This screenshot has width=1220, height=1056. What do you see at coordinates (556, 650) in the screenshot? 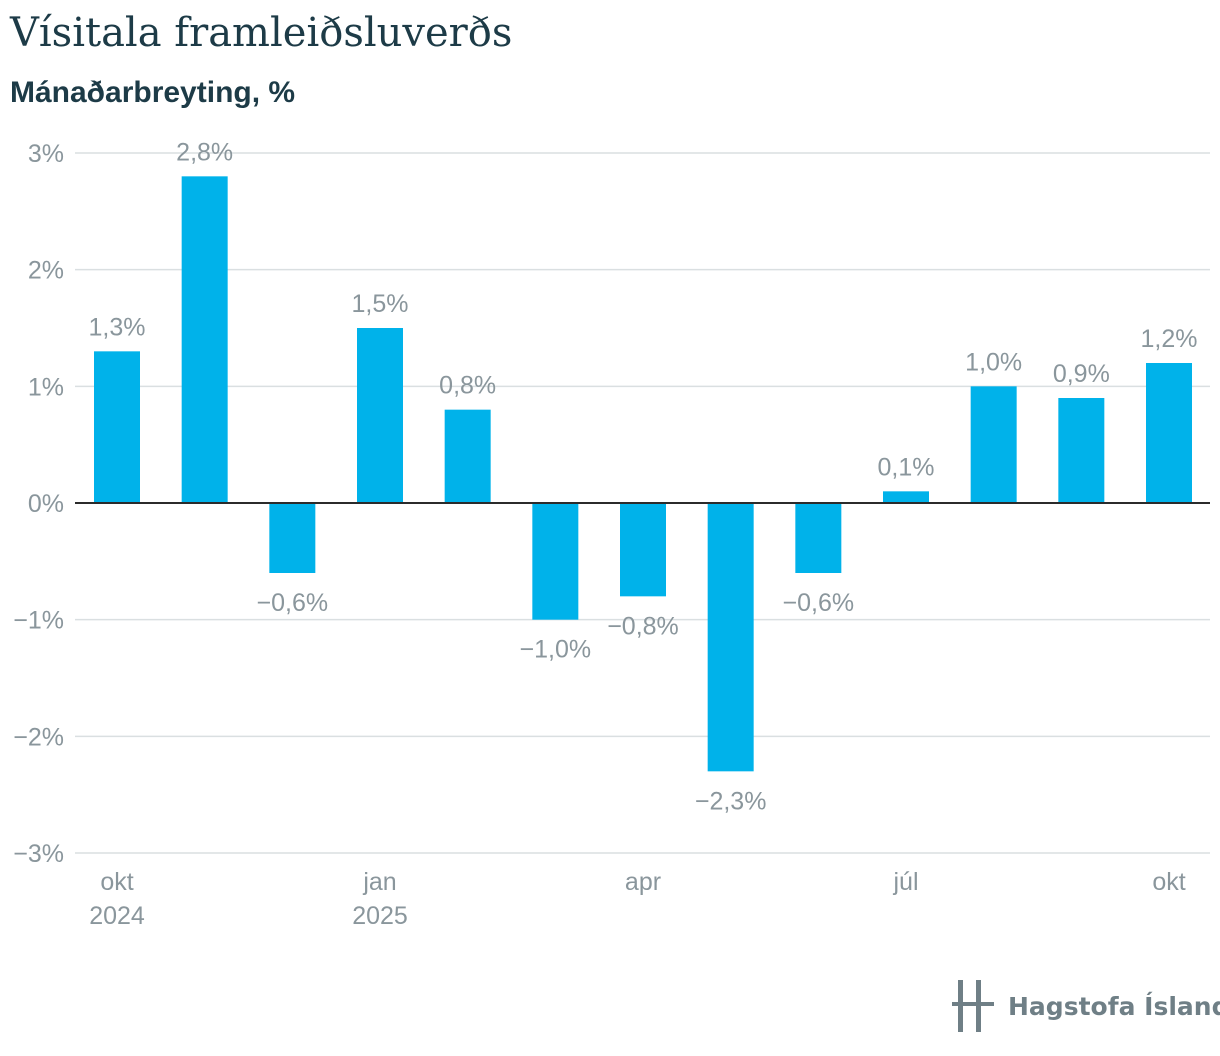
I see `data-label: −1,0%` at bounding box center [556, 650].